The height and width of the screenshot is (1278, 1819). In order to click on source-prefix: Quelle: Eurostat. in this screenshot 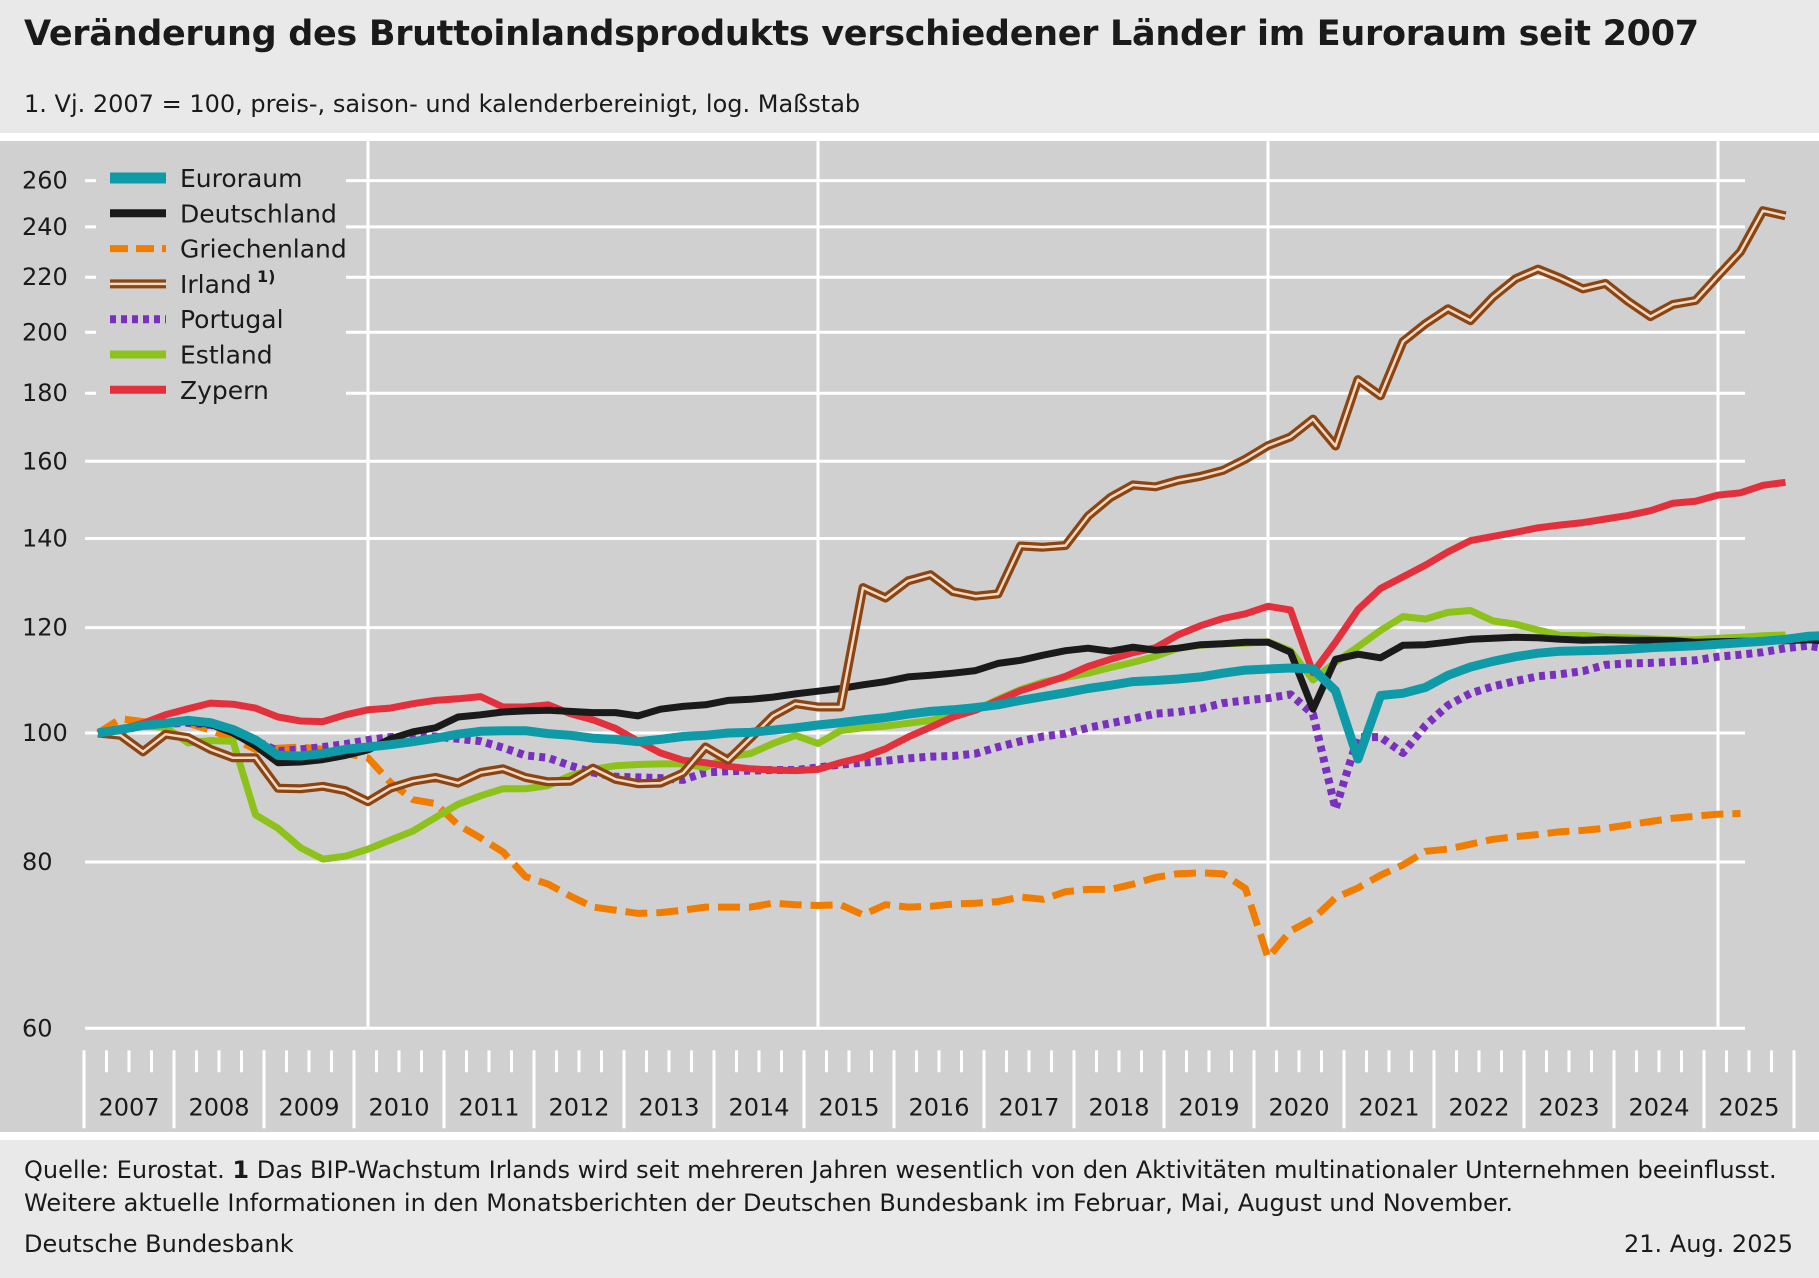, I will do `click(124, 1170)`.